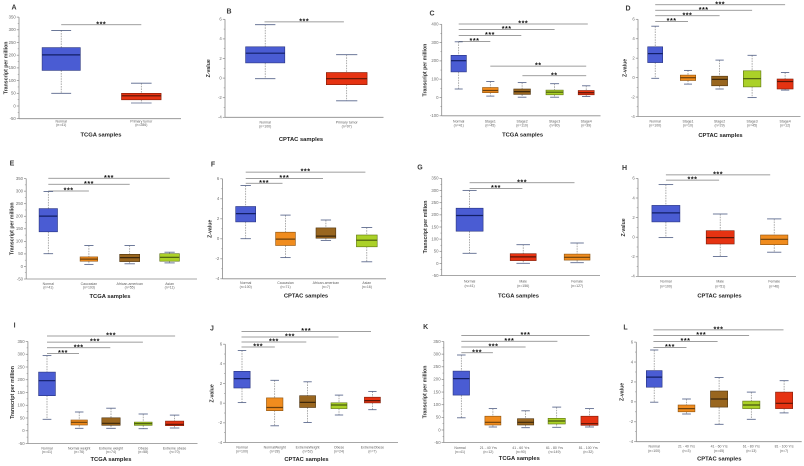  I want to click on svg-text: (n=127), so click(577, 286).